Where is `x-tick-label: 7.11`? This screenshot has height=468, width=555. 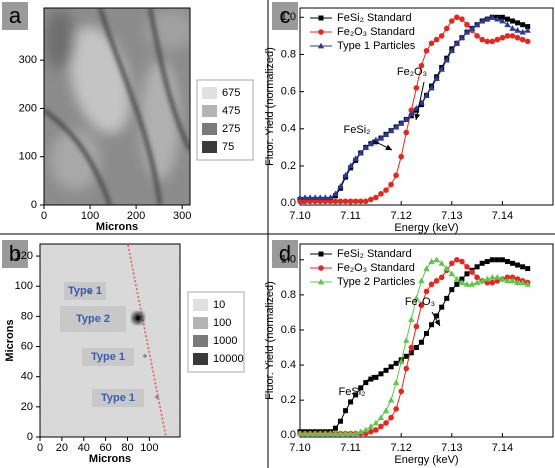 x-tick-label: 7.11 is located at coordinates (350, 216).